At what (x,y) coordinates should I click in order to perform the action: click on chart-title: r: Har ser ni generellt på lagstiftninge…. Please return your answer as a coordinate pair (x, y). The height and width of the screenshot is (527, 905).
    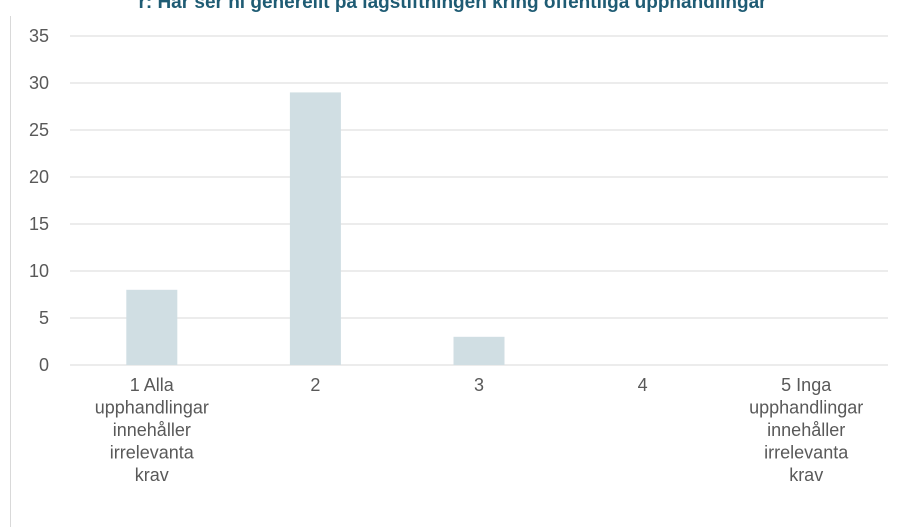
    Looking at the image, I should click on (452, 7).